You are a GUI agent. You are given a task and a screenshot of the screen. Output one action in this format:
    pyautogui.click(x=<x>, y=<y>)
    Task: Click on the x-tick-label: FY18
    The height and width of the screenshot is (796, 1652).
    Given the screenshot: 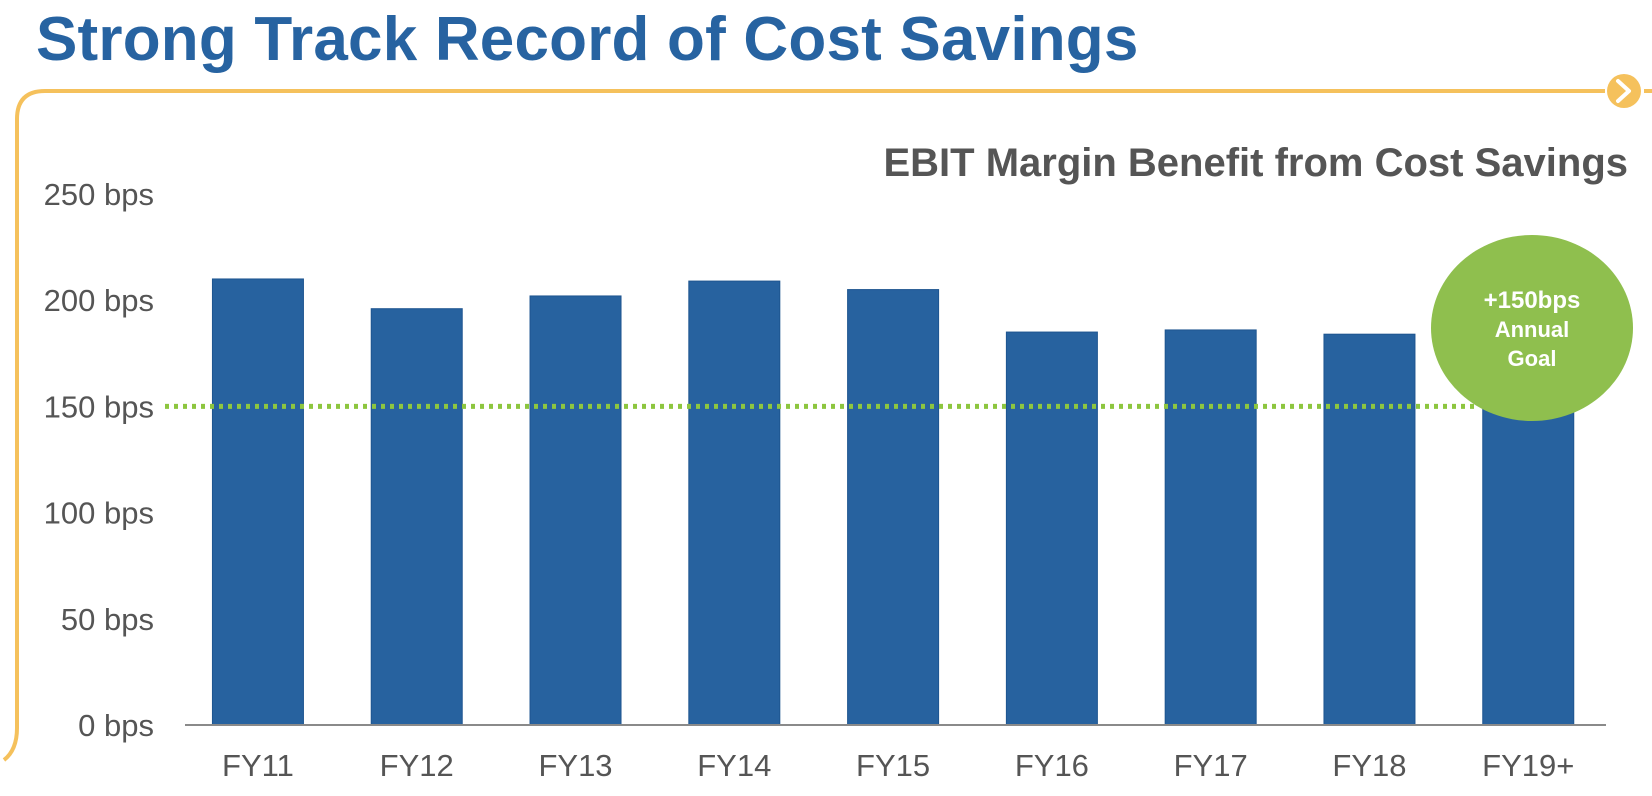 What is the action you would take?
    pyautogui.click(x=1369, y=765)
    